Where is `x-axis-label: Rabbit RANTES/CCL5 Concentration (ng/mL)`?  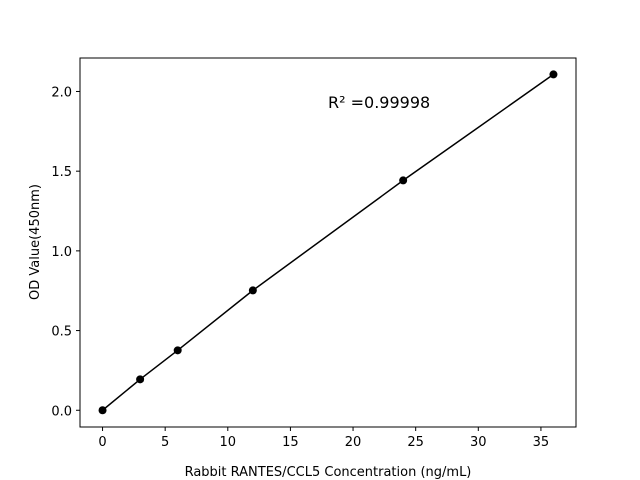 x-axis-label: Rabbit RANTES/CCL5 Concentration (ng/mL) is located at coordinates (328, 472).